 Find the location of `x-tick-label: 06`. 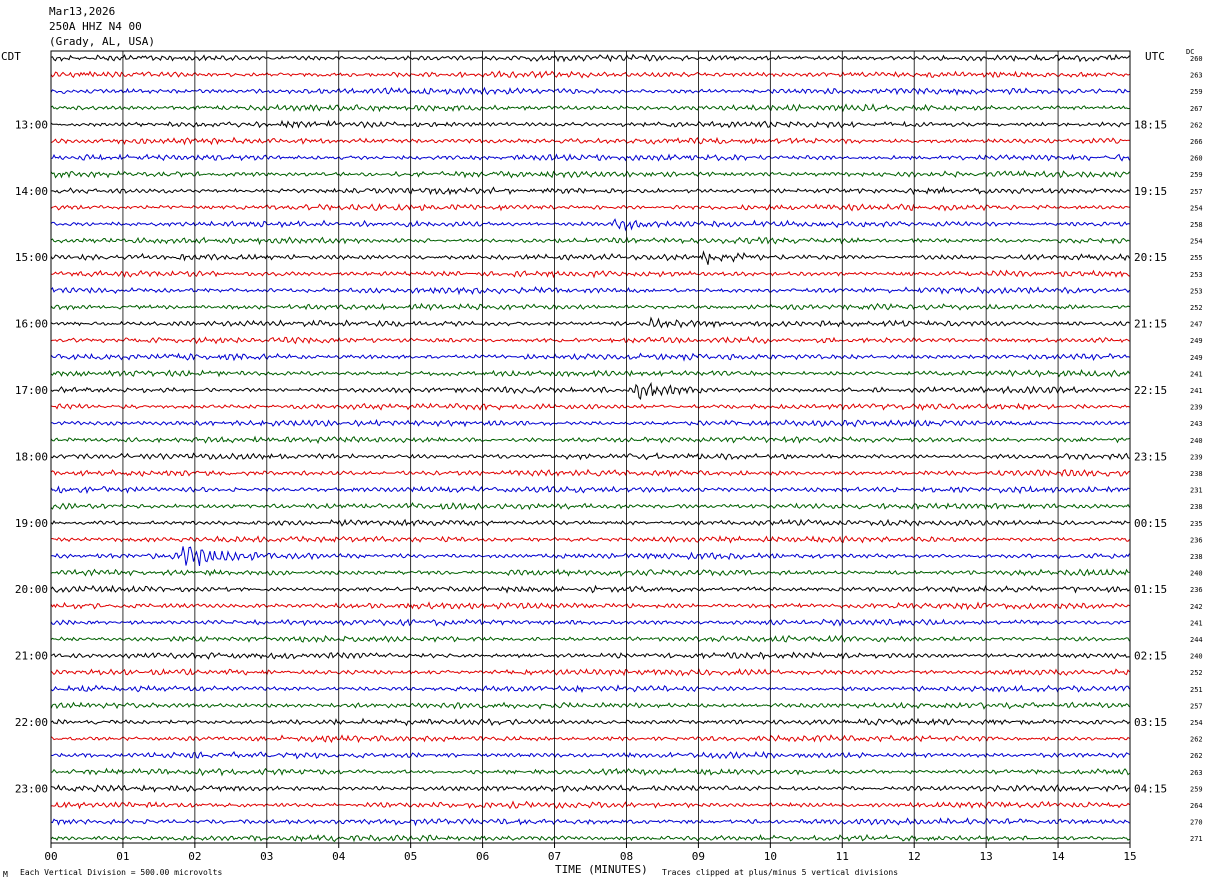

x-tick-label: 06 is located at coordinates (482, 856).